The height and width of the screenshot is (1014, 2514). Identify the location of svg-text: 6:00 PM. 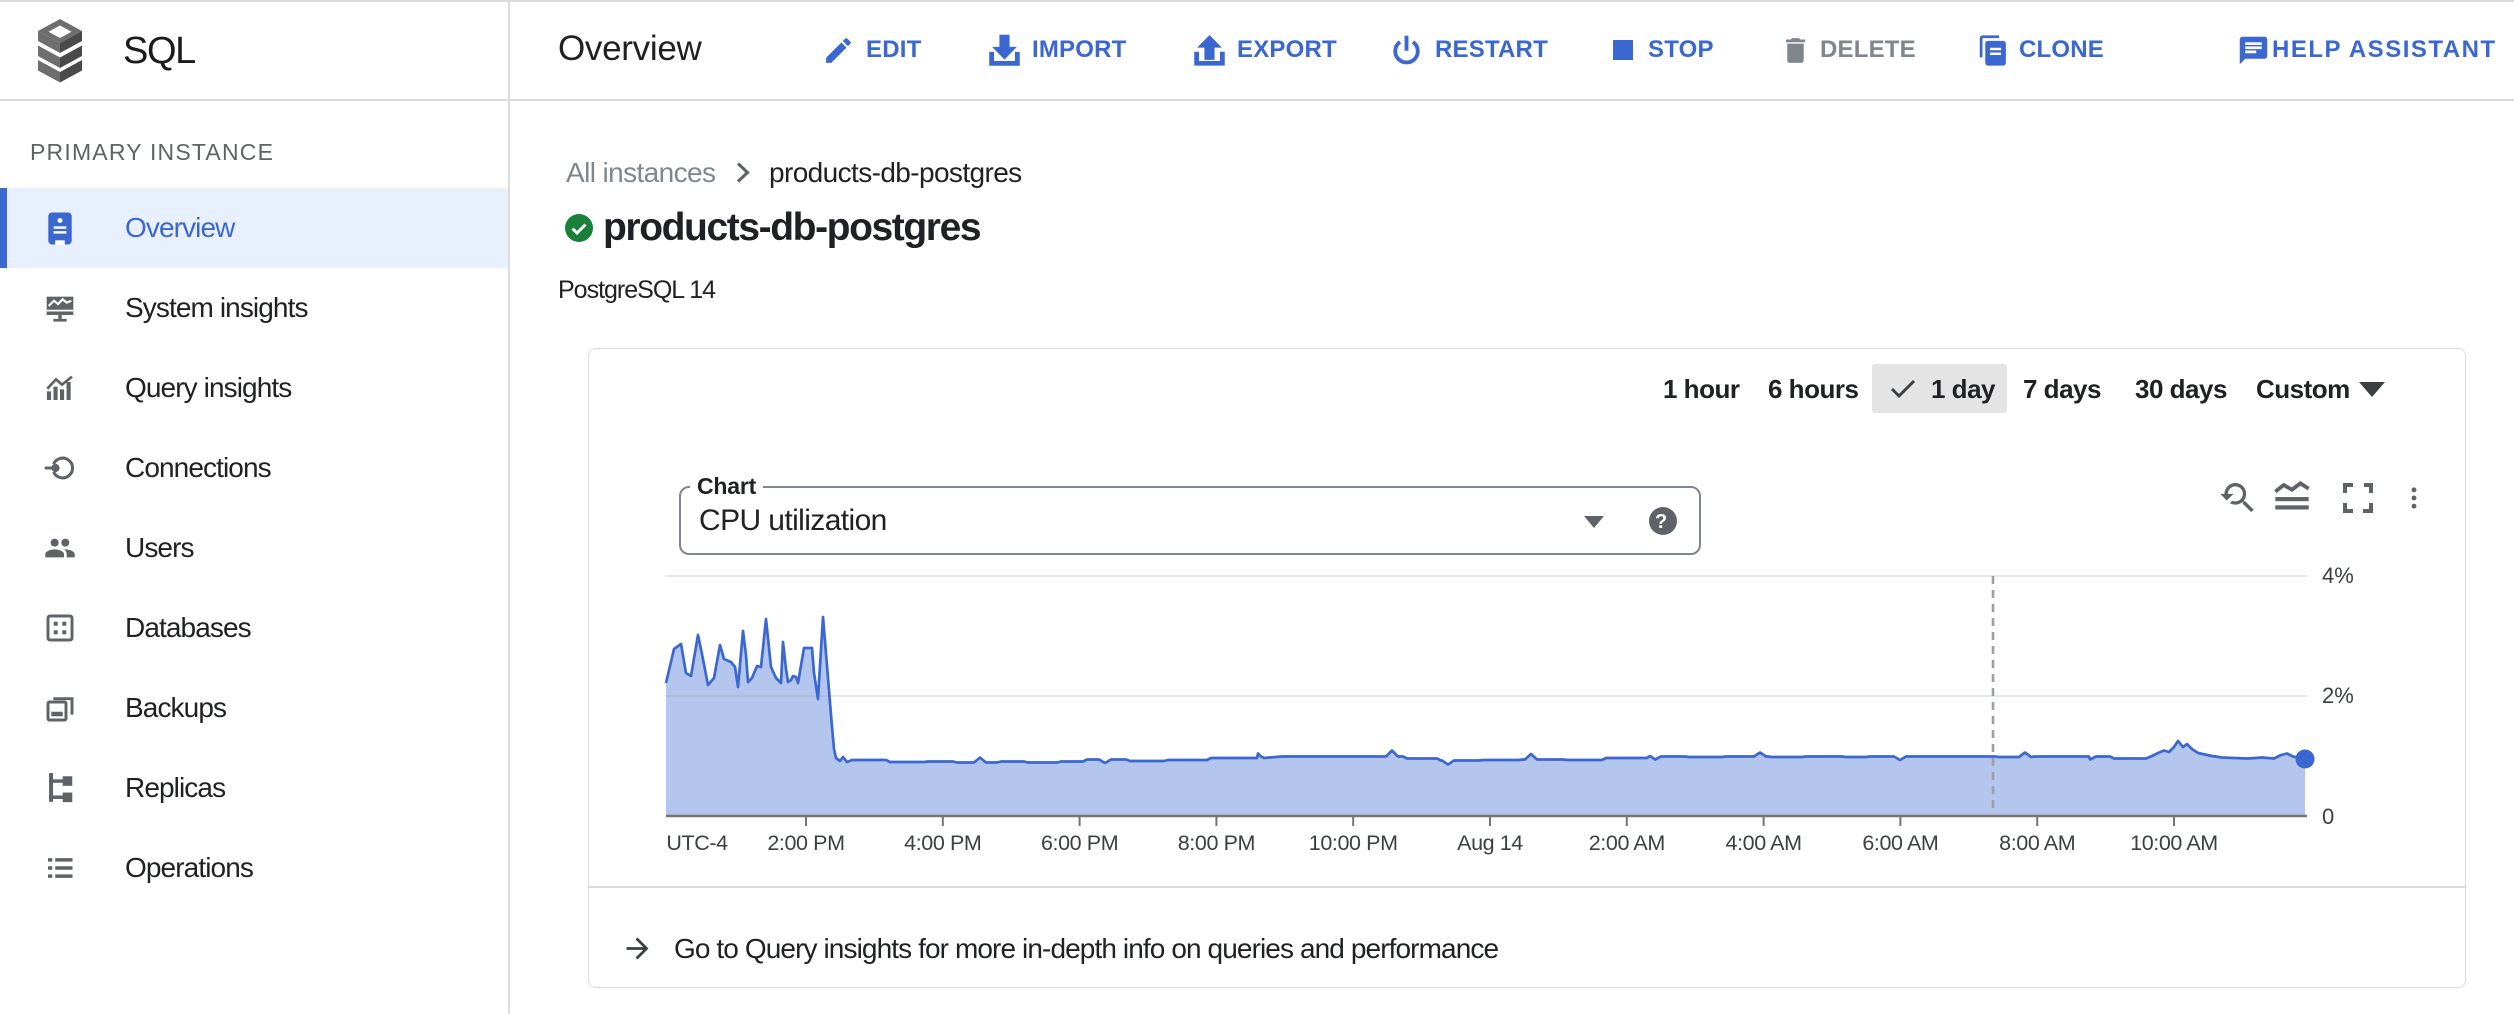
(1079, 843).